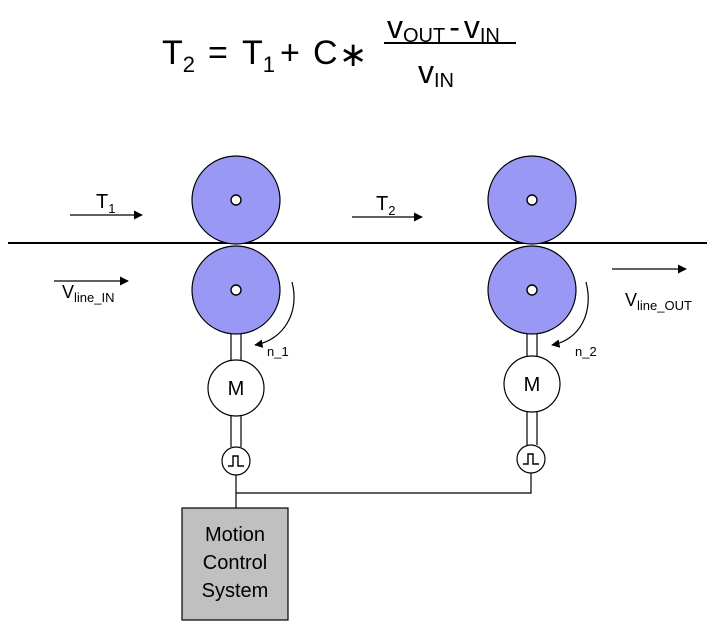 The image size is (714, 630). I want to click on encoder-pulse-icon-left, so click(236, 461).